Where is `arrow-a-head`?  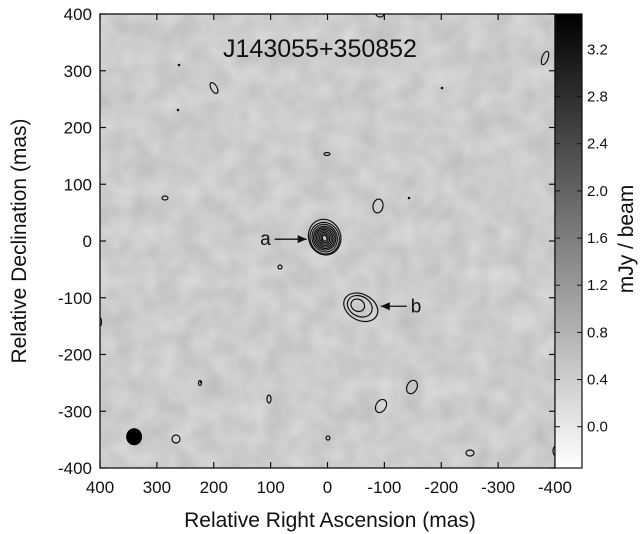 arrow-a-head is located at coordinates (302, 239).